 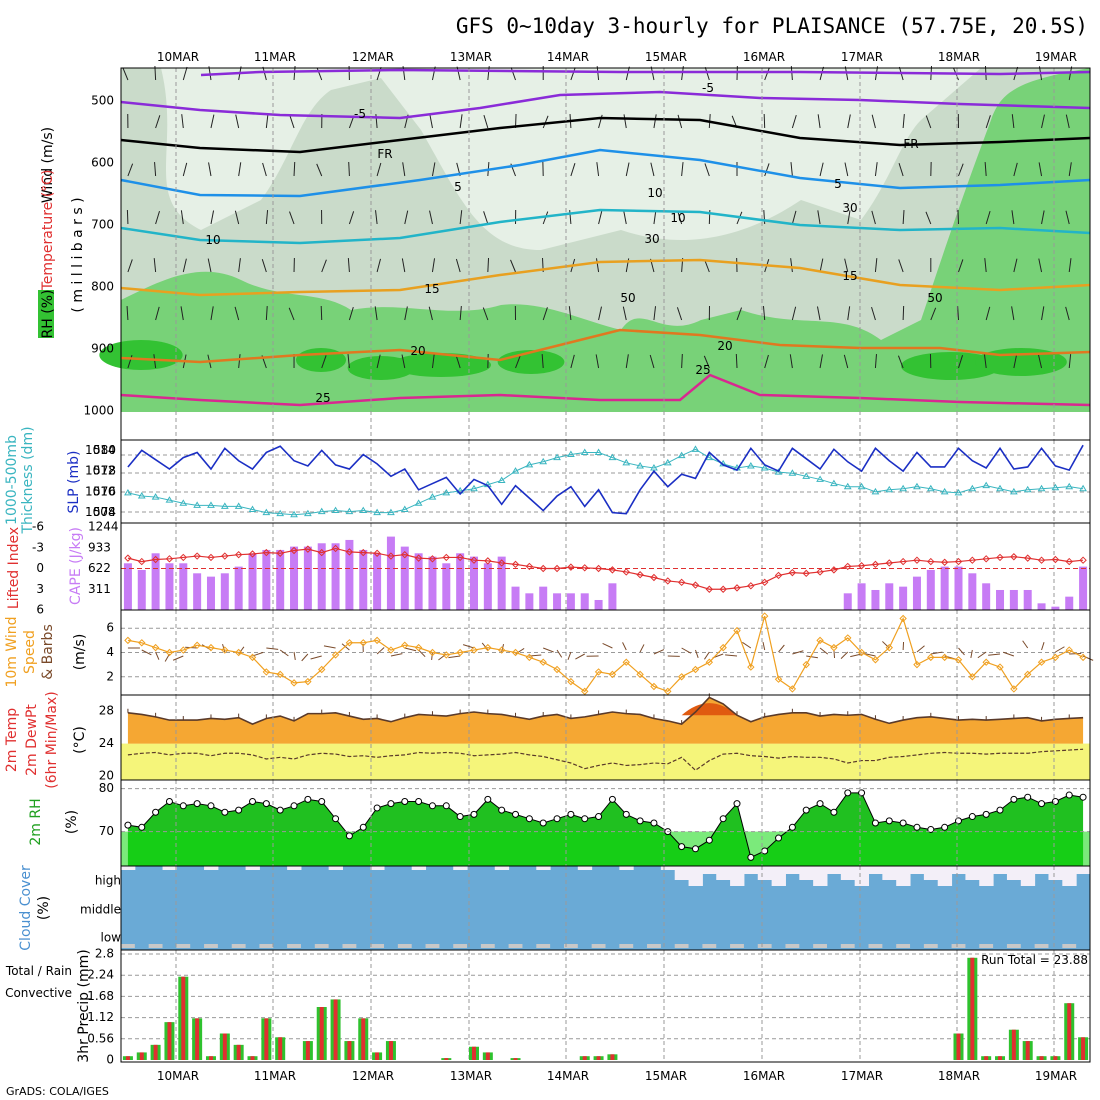 I want to click on label-millibars: ( m i l l i b a r s ), so click(x=78, y=254).